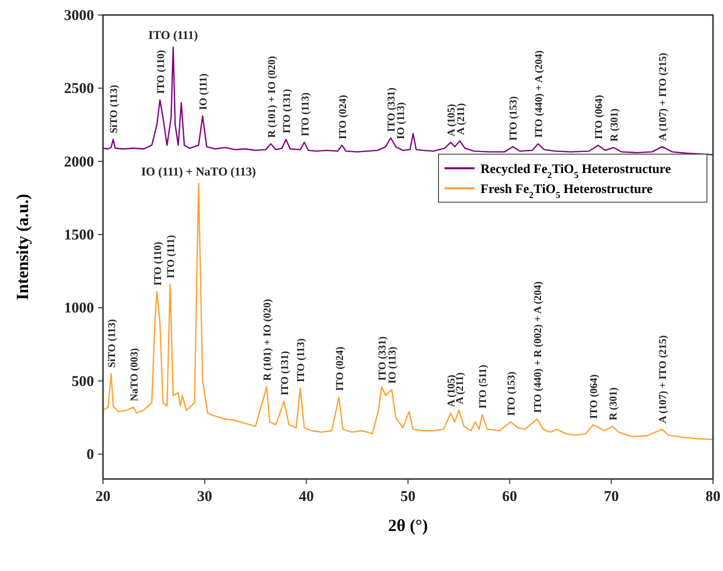 This screenshot has height=571, width=723. Describe the element at coordinates (79, 89) in the screenshot. I see `y-tick-label: 2500` at that location.